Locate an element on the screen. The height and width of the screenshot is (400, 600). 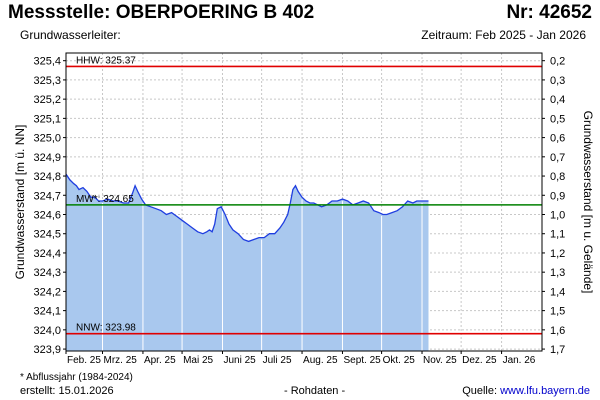
period-label: Zeitraum: Feb 2025 - Jan 2026 is located at coordinates (503, 35).